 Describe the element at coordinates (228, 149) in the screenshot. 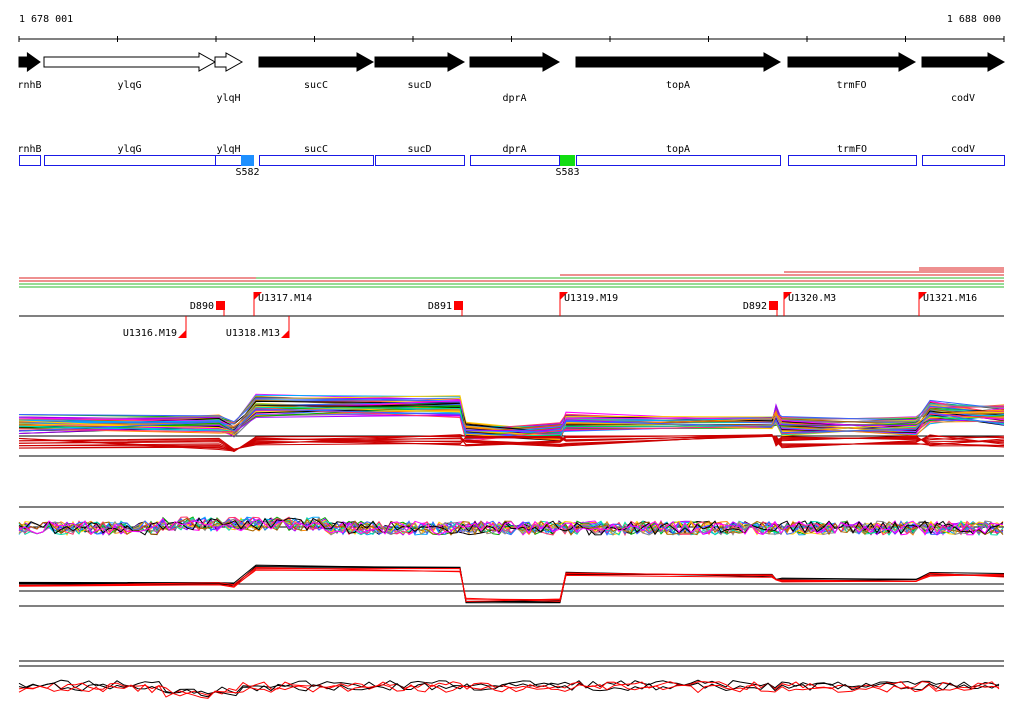

I see `gene-box-label: ylqH` at that location.